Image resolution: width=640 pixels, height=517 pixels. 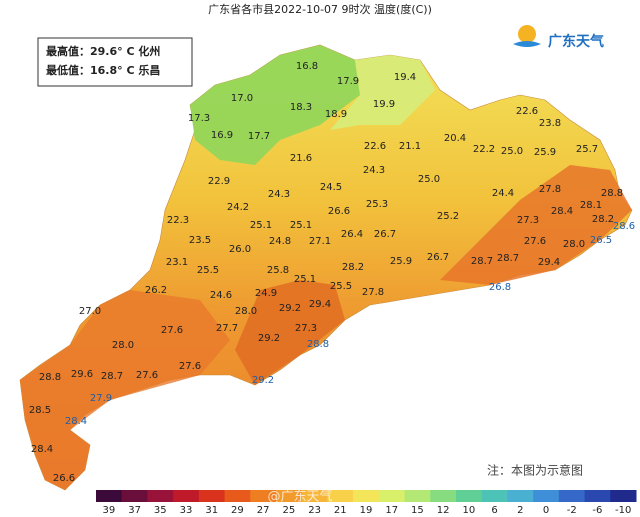 What do you see at coordinates (199, 118) in the screenshot?
I see `station-temp: 17.3` at bounding box center [199, 118].